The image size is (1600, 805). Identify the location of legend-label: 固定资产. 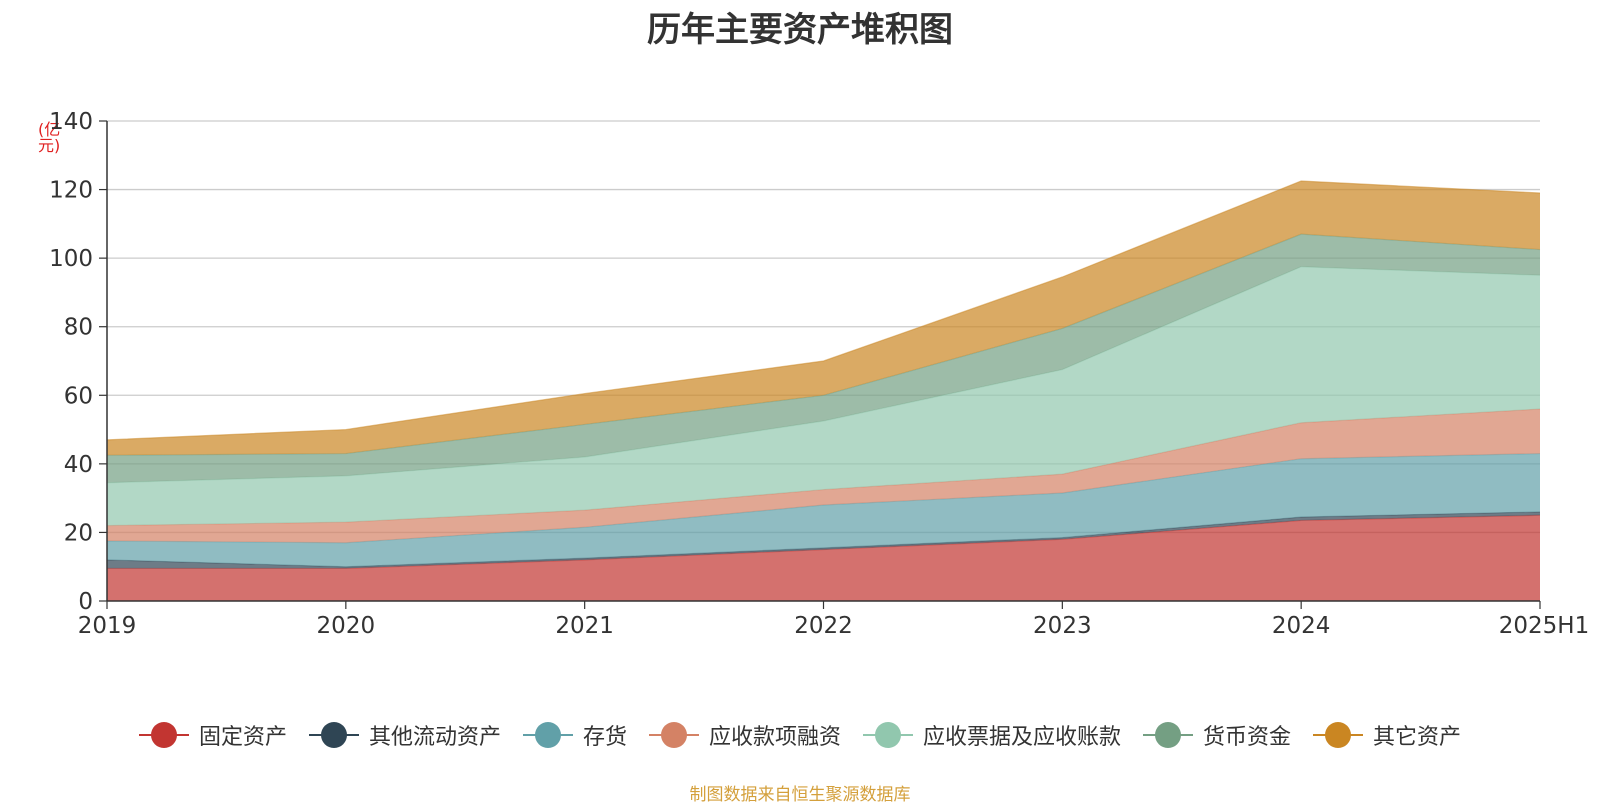
(242, 737).